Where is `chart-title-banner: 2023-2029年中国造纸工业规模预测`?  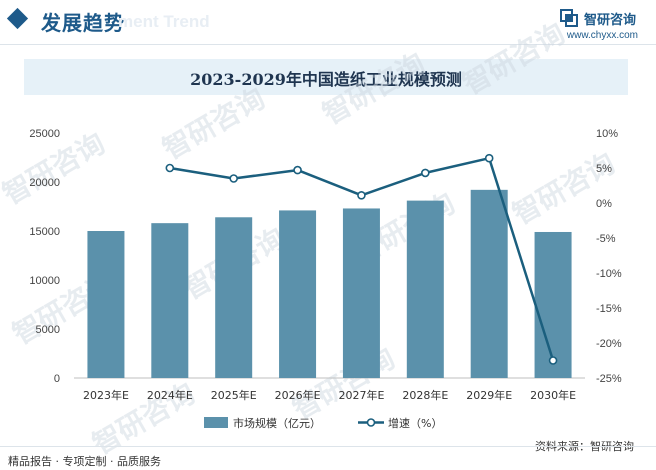 chart-title-banner: 2023-2029年中国造纸工业规模预测 is located at coordinates (326, 77).